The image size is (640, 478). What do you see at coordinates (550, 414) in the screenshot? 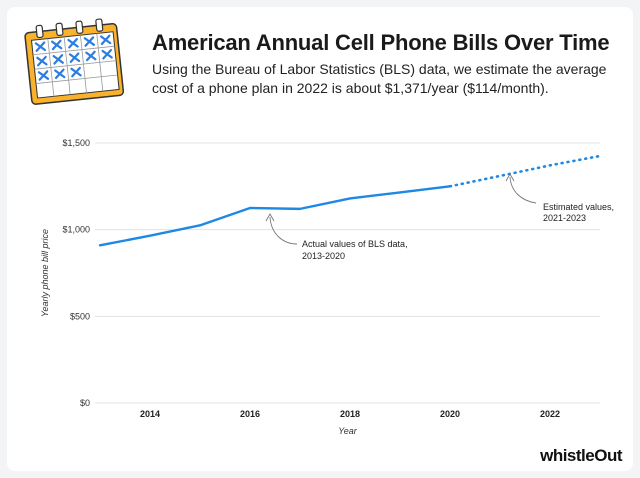
I see `x-tick-label: 2022` at bounding box center [550, 414].